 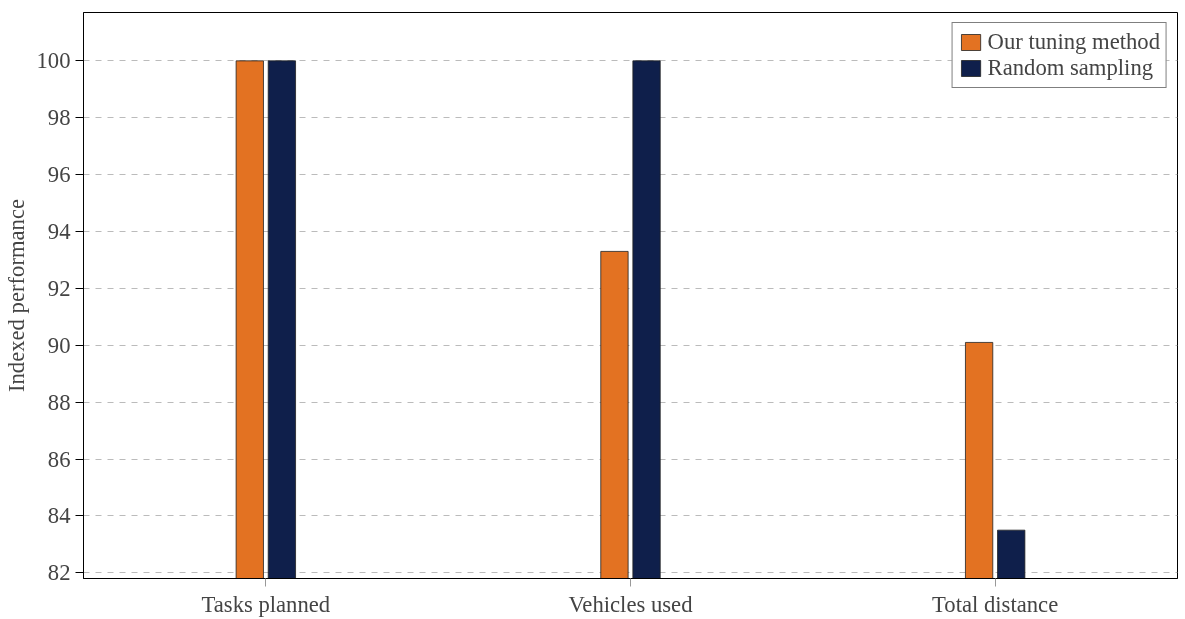 What do you see at coordinates (266, 604) in the screenshot?
I see `x-tick-label: Tasks planned` at bounding box center [266, 604].